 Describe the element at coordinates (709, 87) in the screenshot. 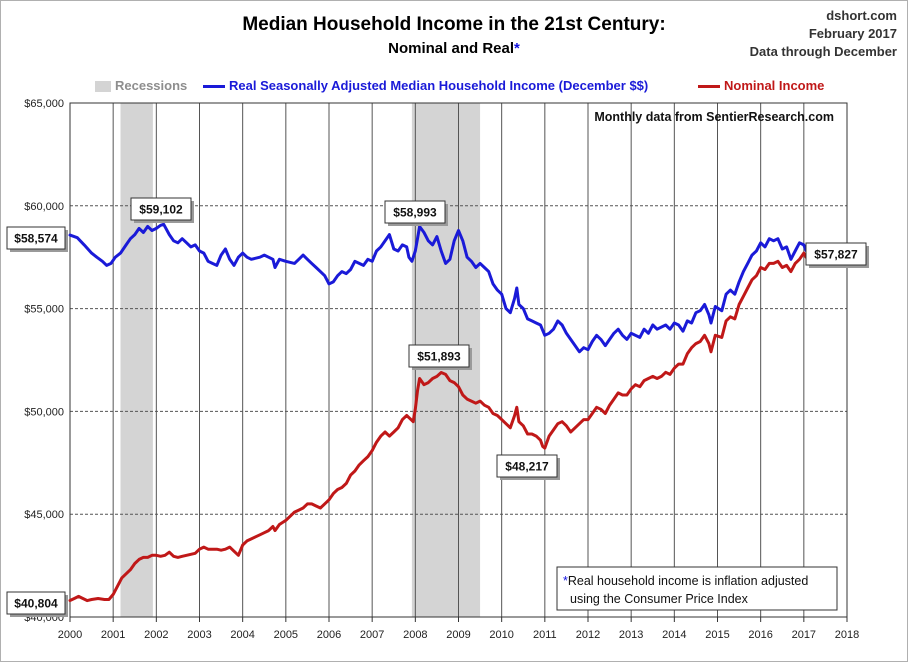

I see `legend-nominal-swatch` at that location.